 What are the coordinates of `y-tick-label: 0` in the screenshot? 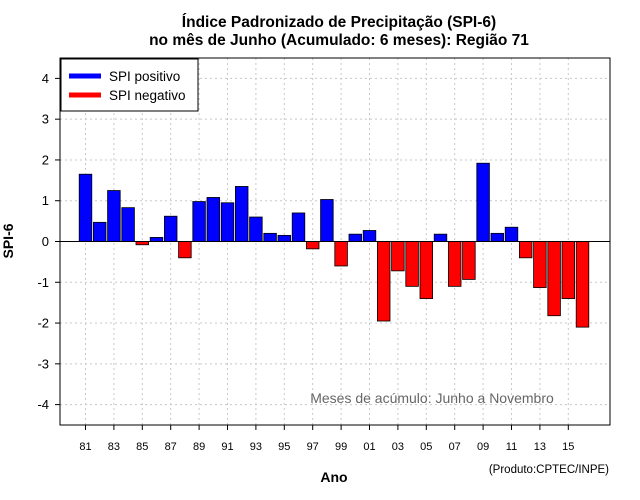 It's located at (45, 241).